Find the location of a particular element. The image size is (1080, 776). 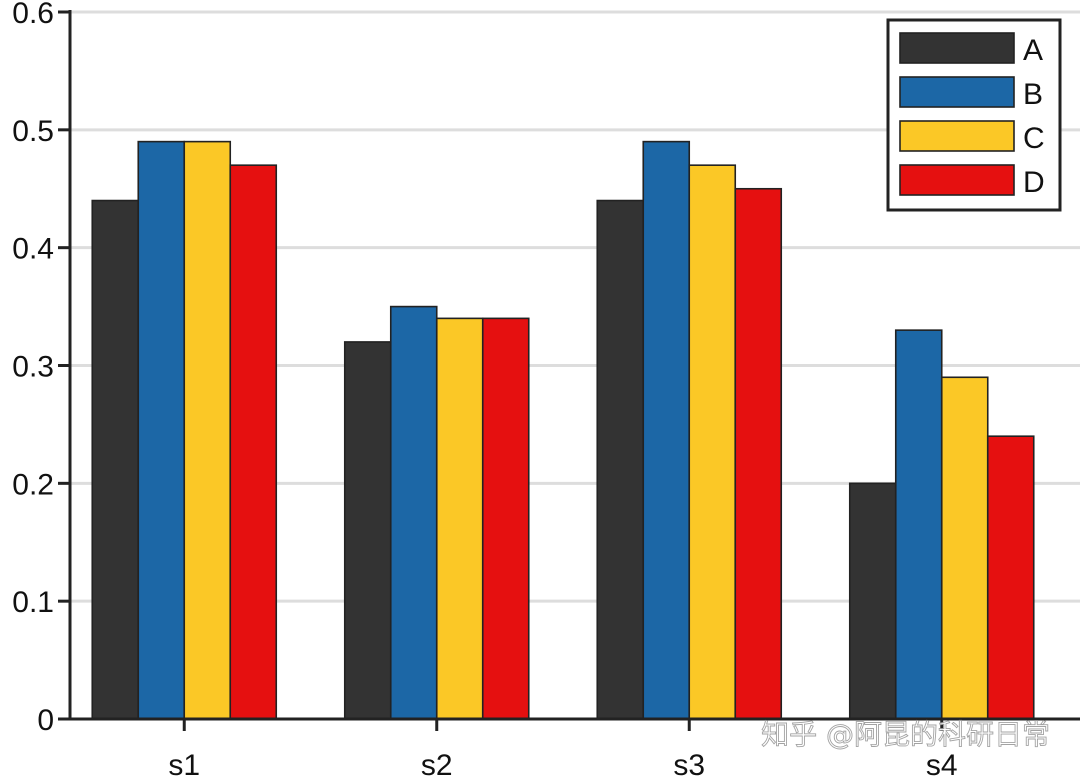

y-tick-label: 0.6 is located at coordinates (33, 15).